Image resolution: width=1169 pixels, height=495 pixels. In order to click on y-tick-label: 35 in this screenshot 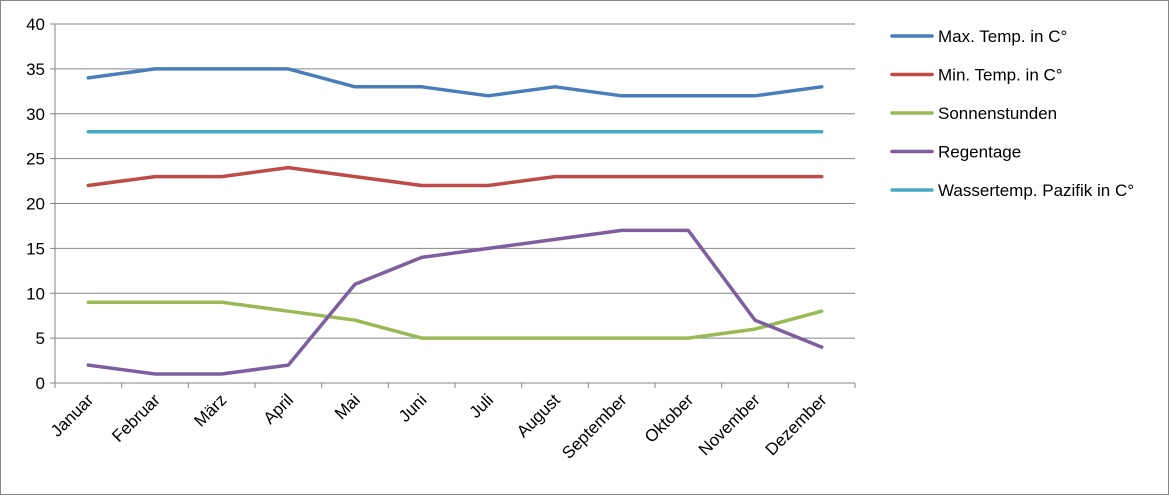, I will do `click(35, 69)`.